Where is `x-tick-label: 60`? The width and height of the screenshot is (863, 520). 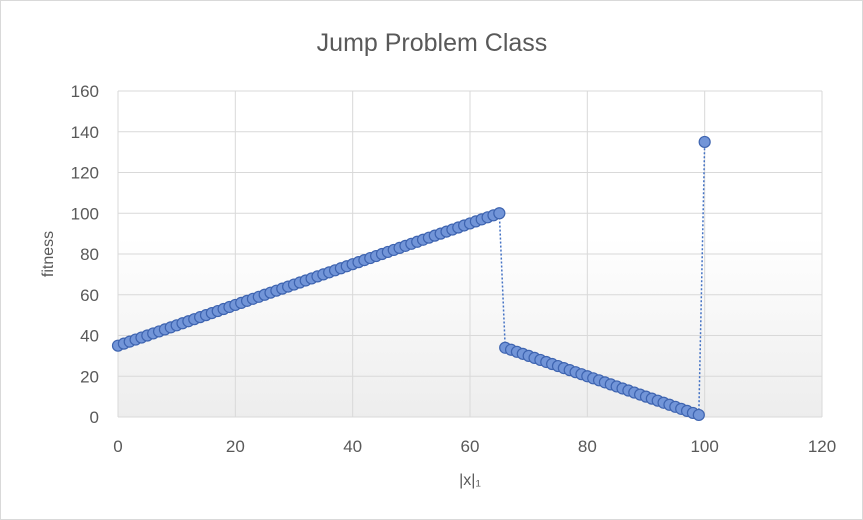 x-tick-label: 60 is located at coordinates (470, 446).